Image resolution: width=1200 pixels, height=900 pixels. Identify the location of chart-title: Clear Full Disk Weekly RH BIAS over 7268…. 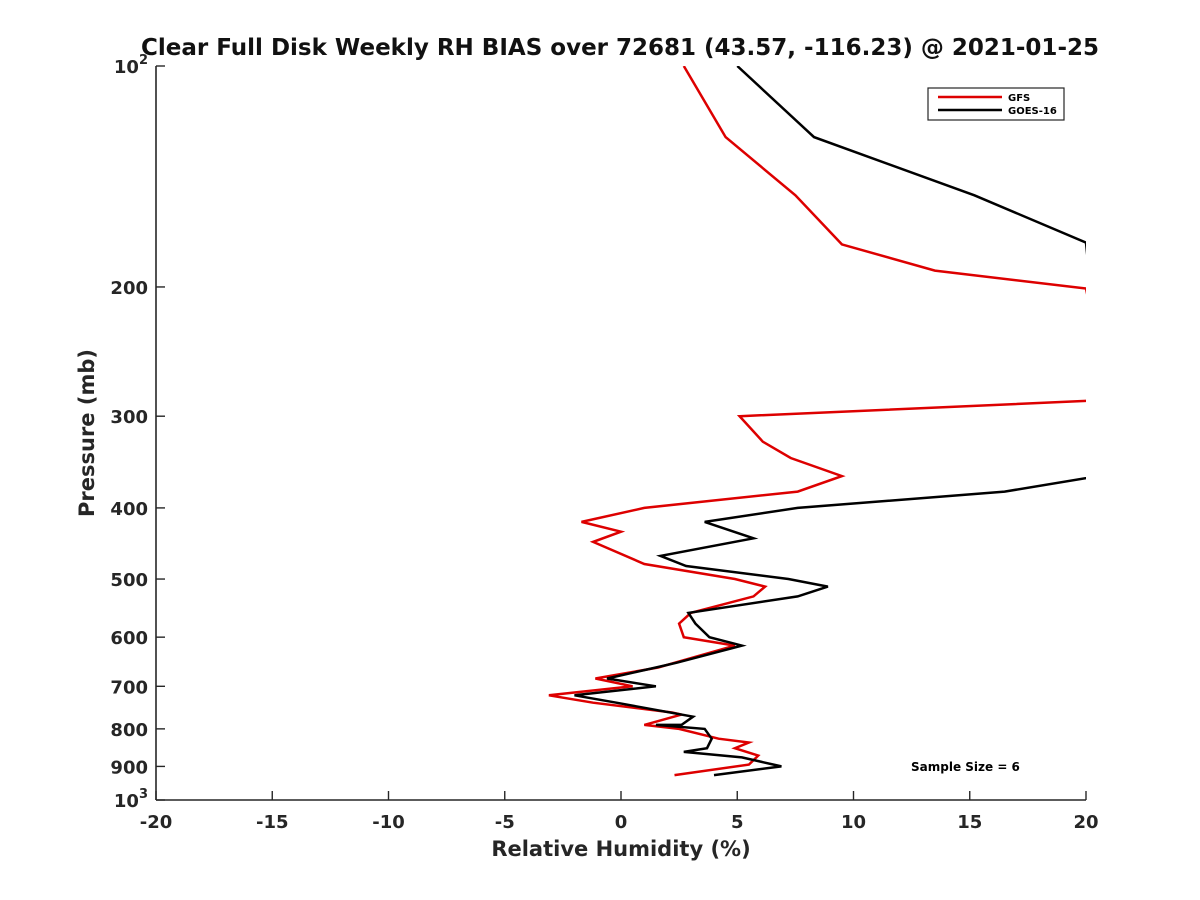
(620, 48).